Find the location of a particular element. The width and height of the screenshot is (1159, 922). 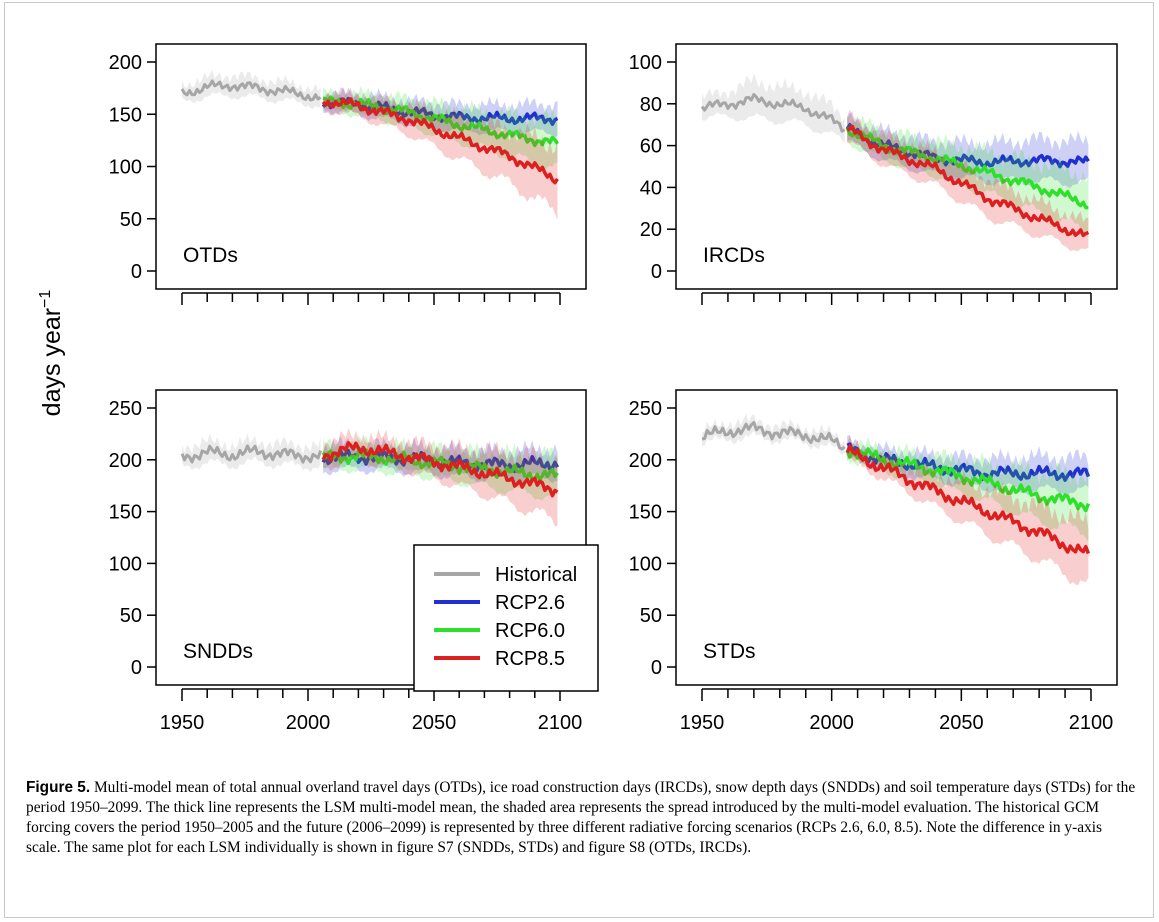

legend-label: RCP6.0 is located at coordinates (530, 631).